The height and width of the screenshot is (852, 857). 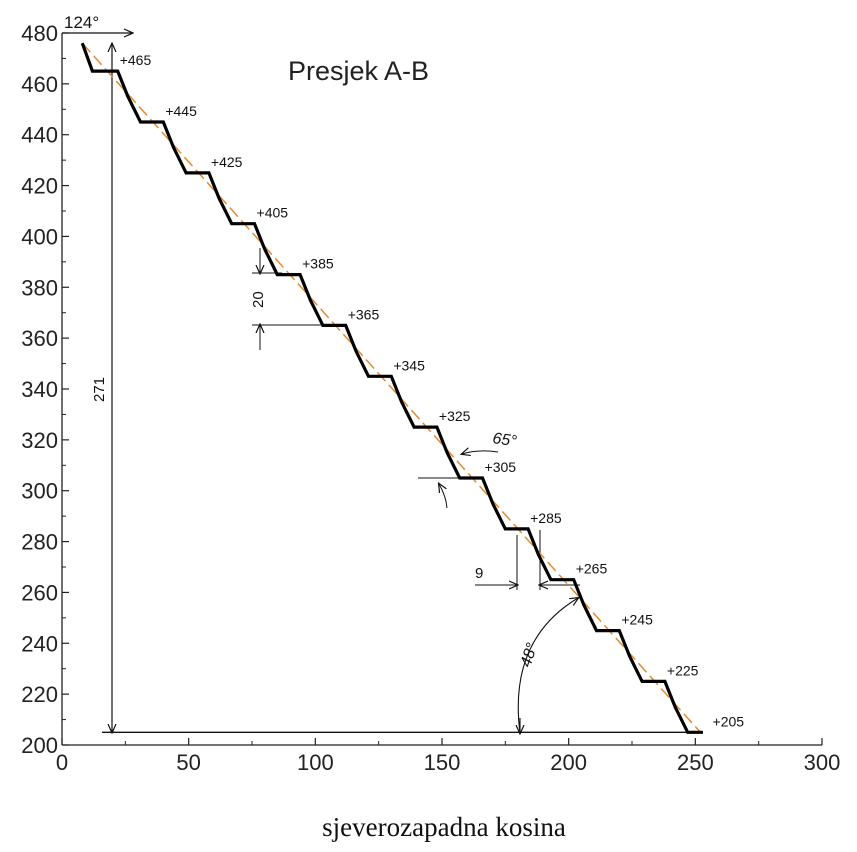 I want to click on overall-angle-label: 48°, so click(x=530, y=654).